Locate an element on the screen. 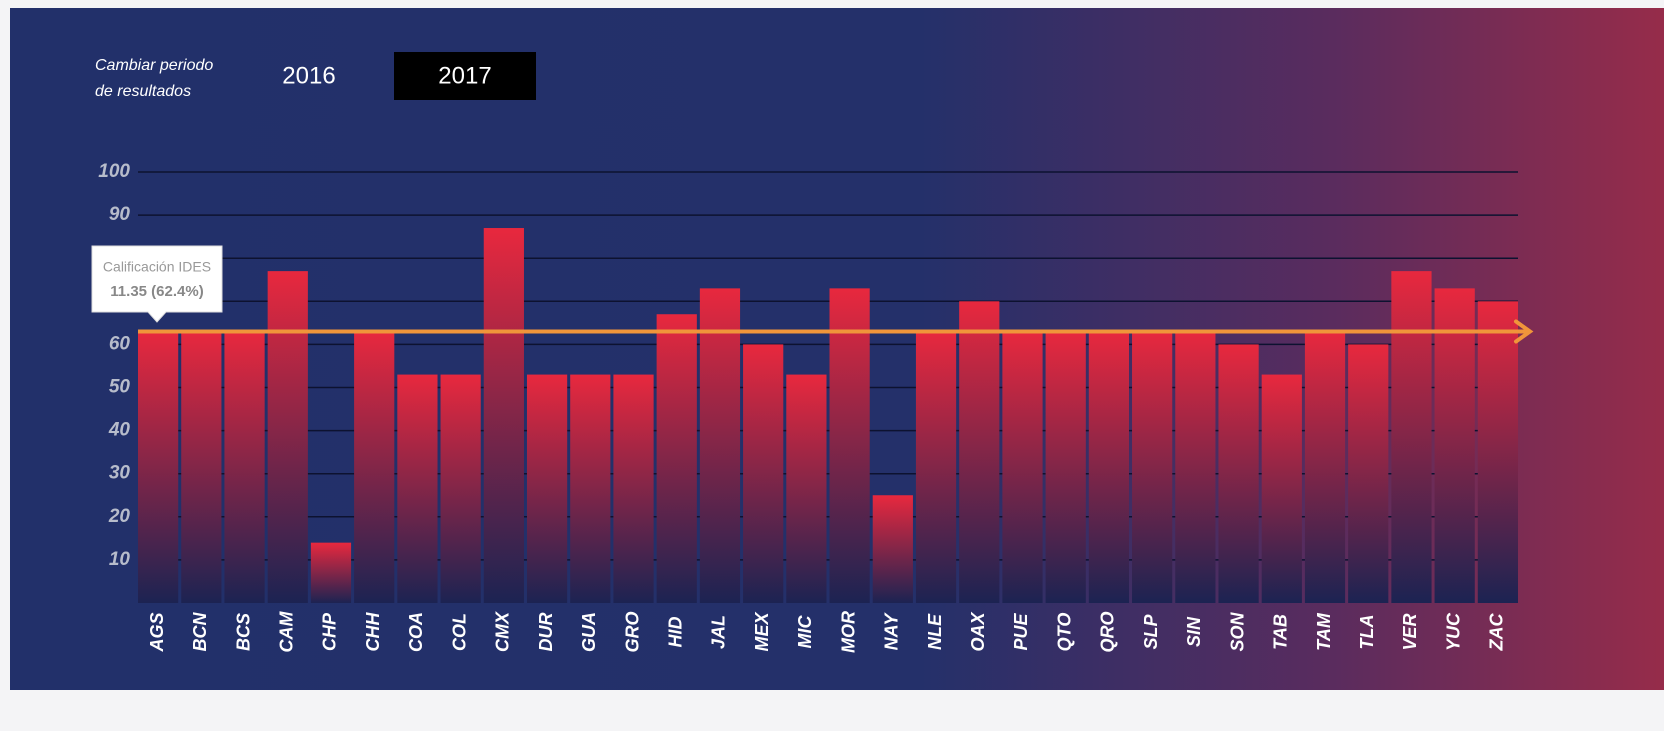  x-tick-label: MOR is located at coordinates (848, 632).